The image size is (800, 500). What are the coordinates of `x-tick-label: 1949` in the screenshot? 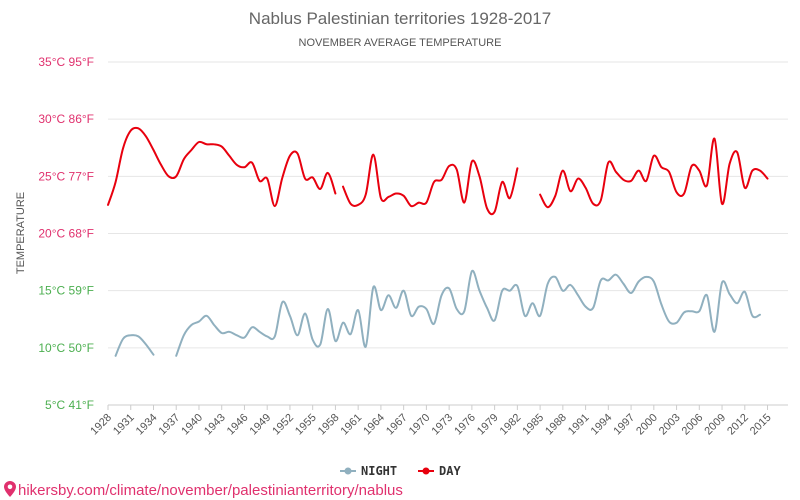 It's located at (261, 425).